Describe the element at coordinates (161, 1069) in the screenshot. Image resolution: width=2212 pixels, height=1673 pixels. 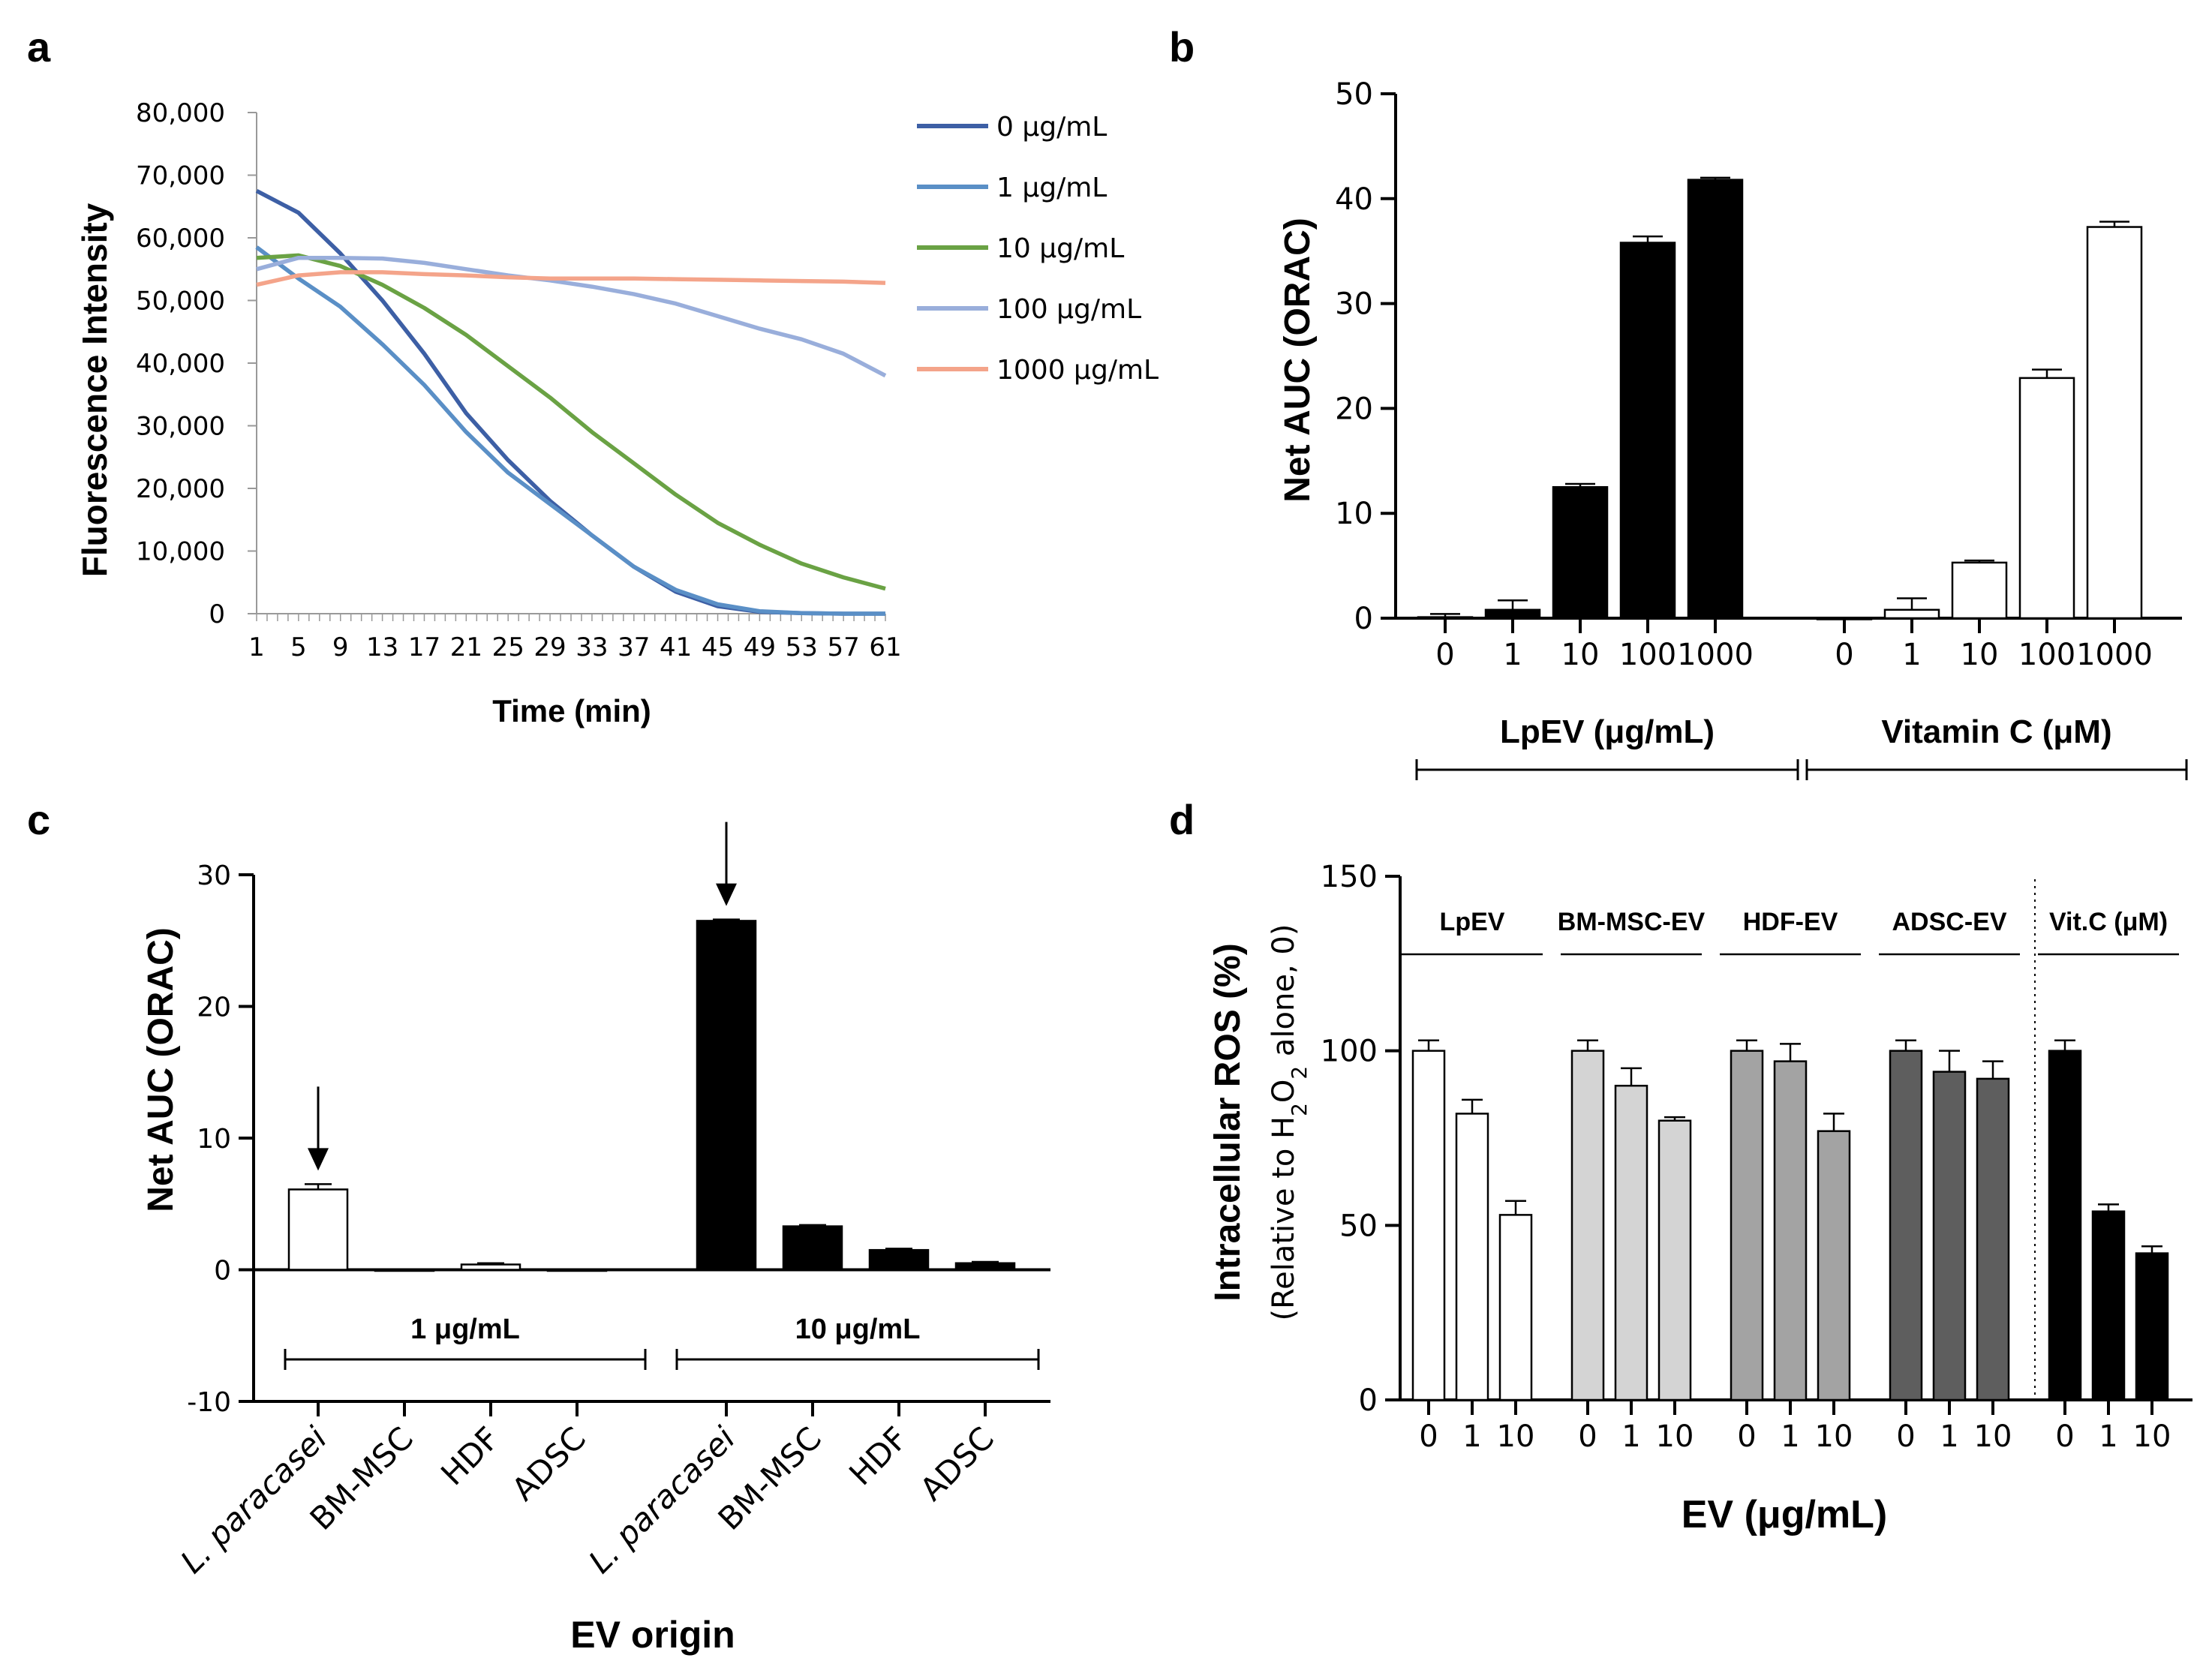
I see `panel-c-ylabel: Net AUC (ORAC)` at that location.